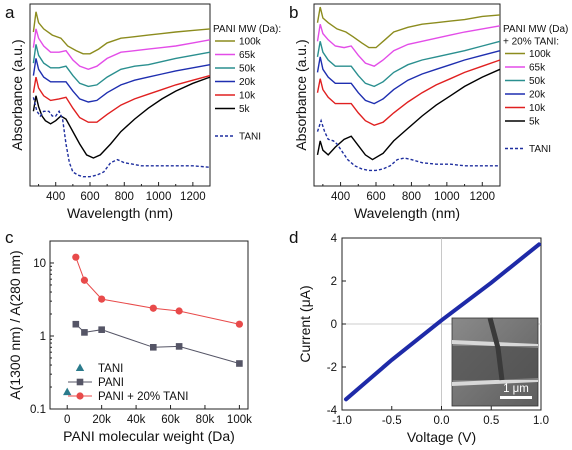 This screenshot has width=572, height=450. I want to click on series-line, so click(157, 291).